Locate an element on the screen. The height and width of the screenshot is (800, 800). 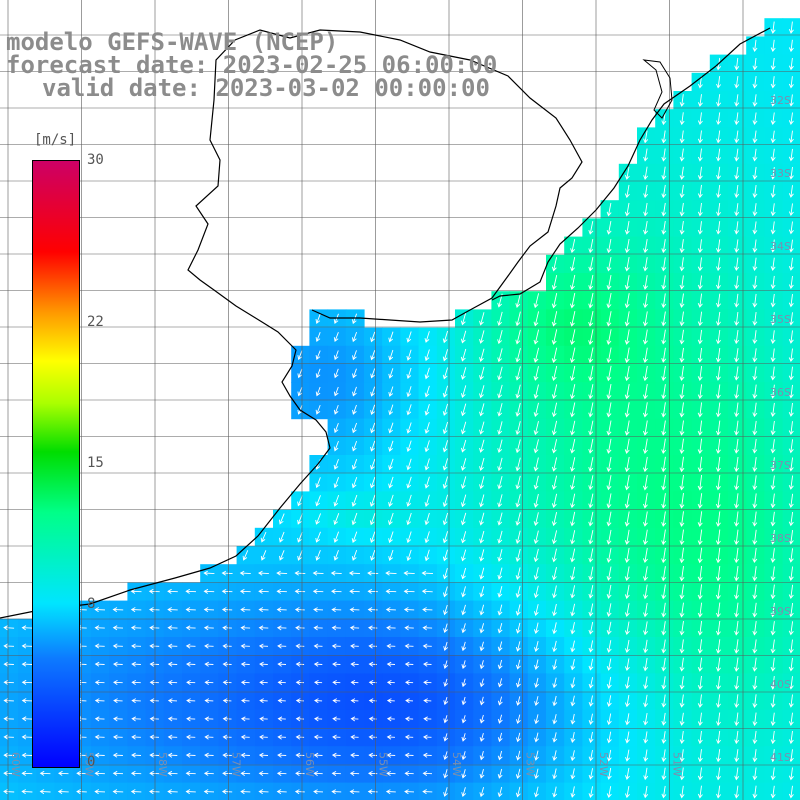
wind-speed-cell is located at coordinates (791, 791).